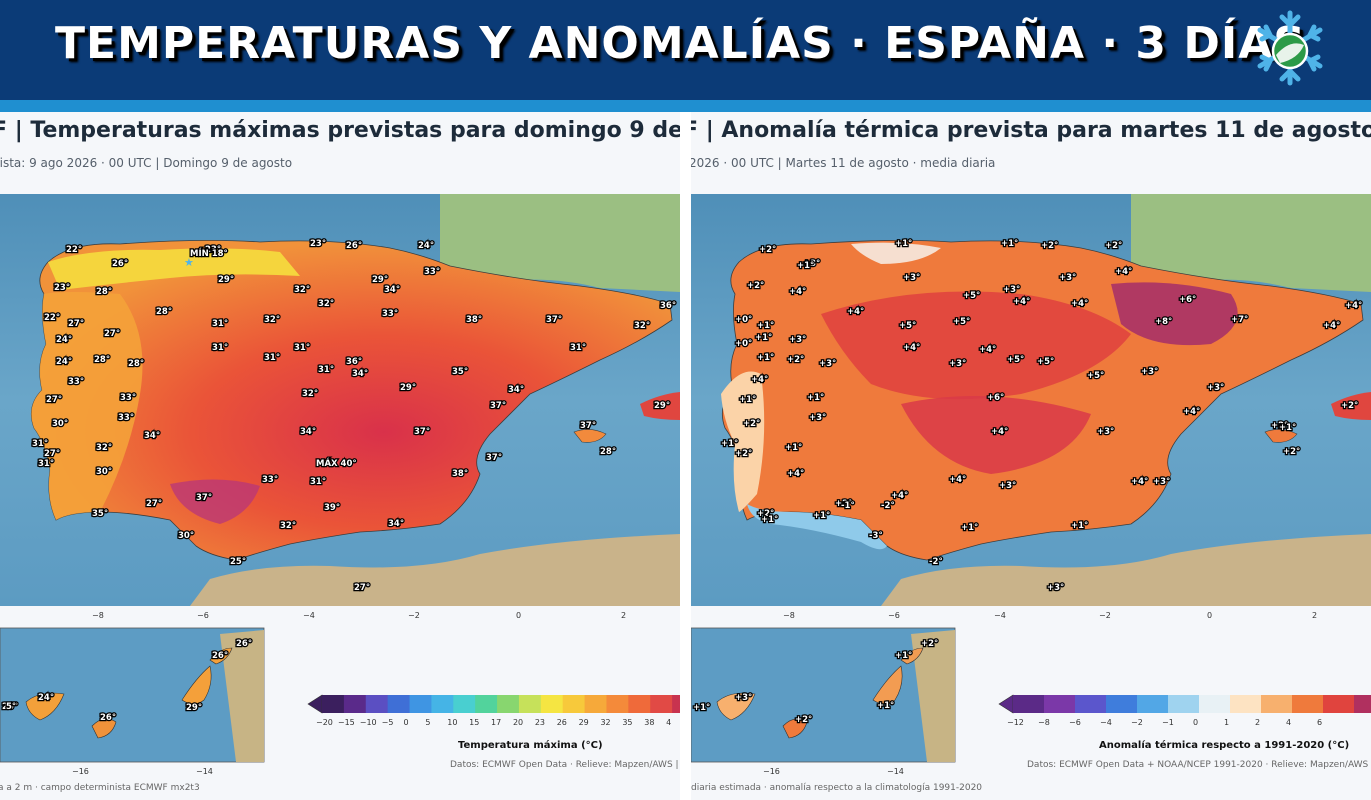  What do you see at coordinates (380, 280) in the screenshot?
I see `map-value-label: 29°` at bounding box center [380, 280].